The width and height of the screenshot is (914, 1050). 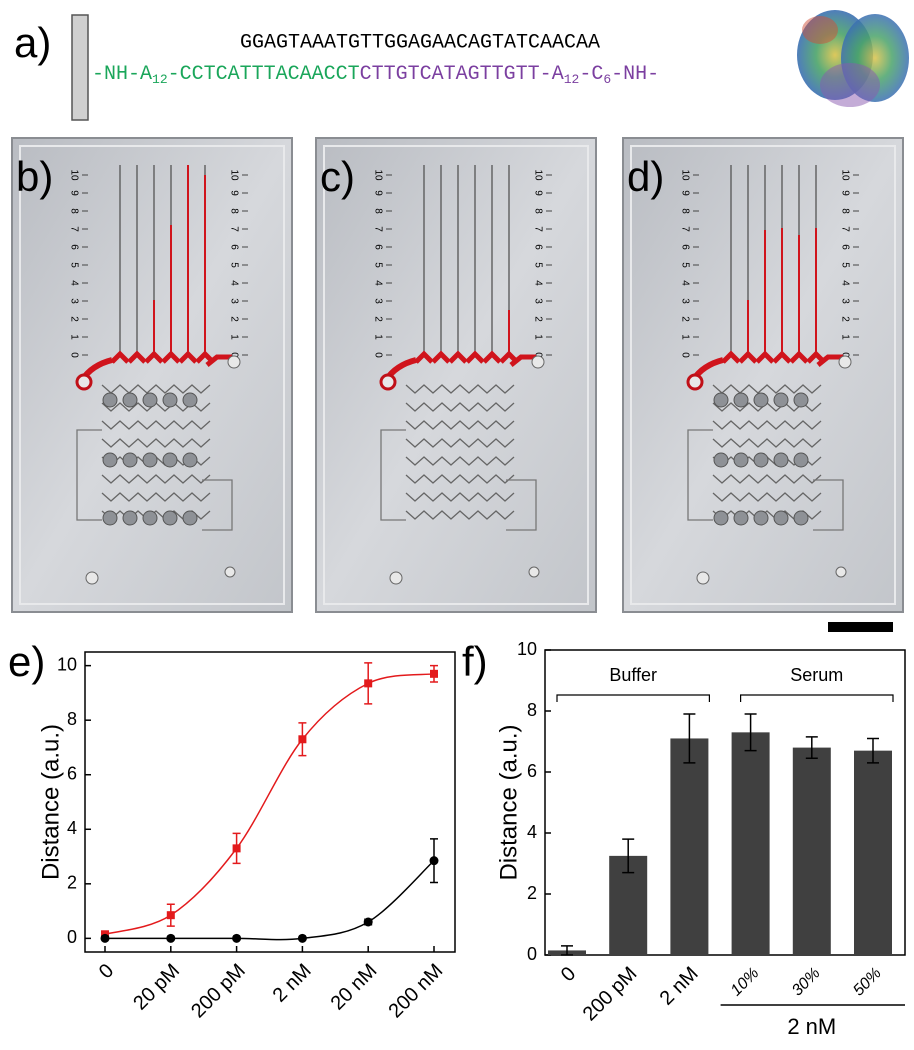 I want to click on x-tick-label: 200 pM, so click(x=610, y=994).